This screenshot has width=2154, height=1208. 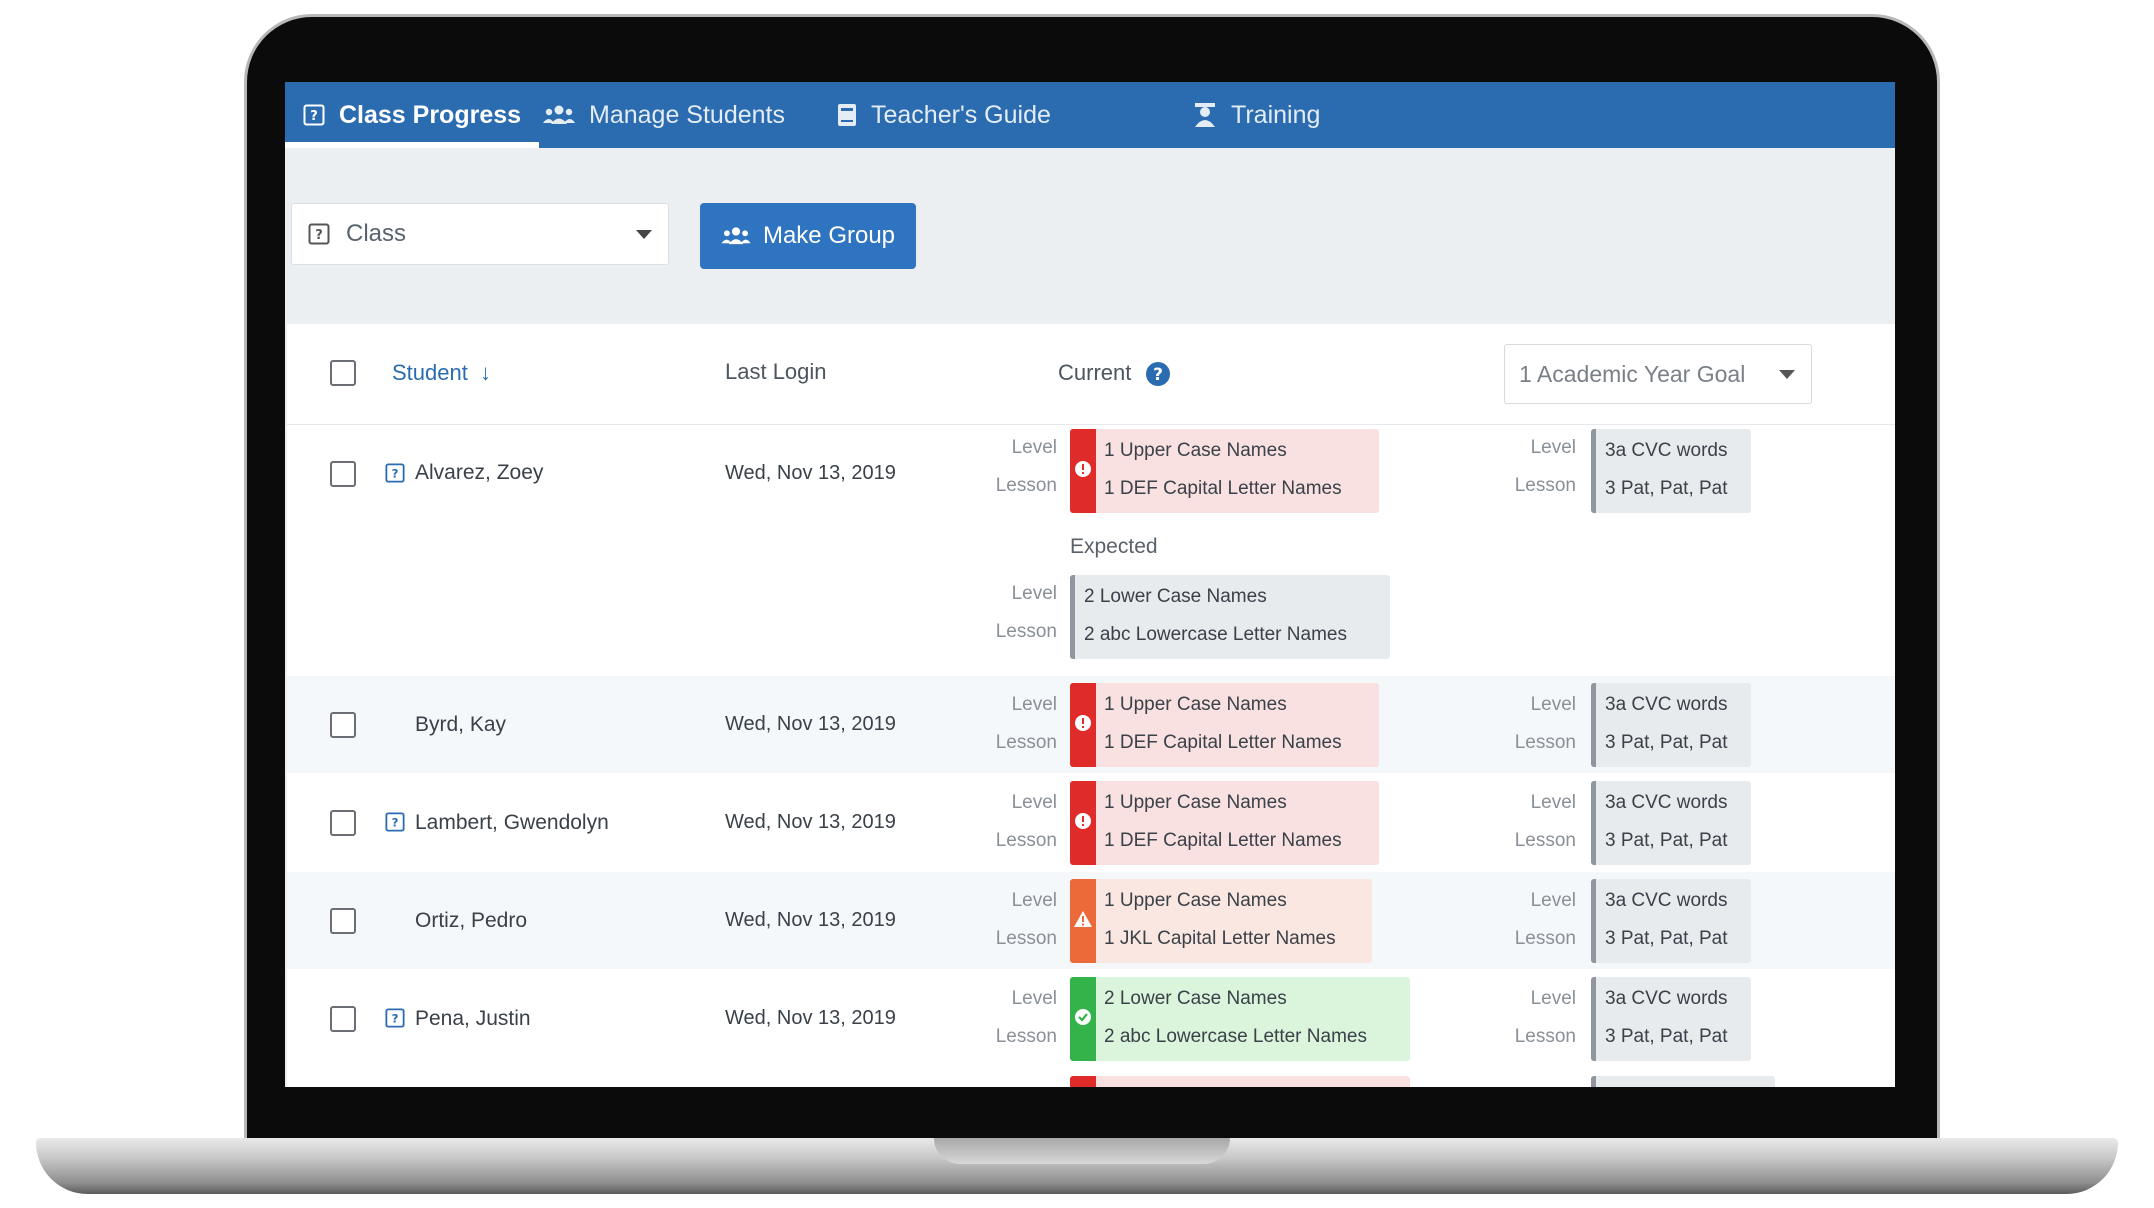 I want to click on help-icon: ?, so click(x=1158, y=374).